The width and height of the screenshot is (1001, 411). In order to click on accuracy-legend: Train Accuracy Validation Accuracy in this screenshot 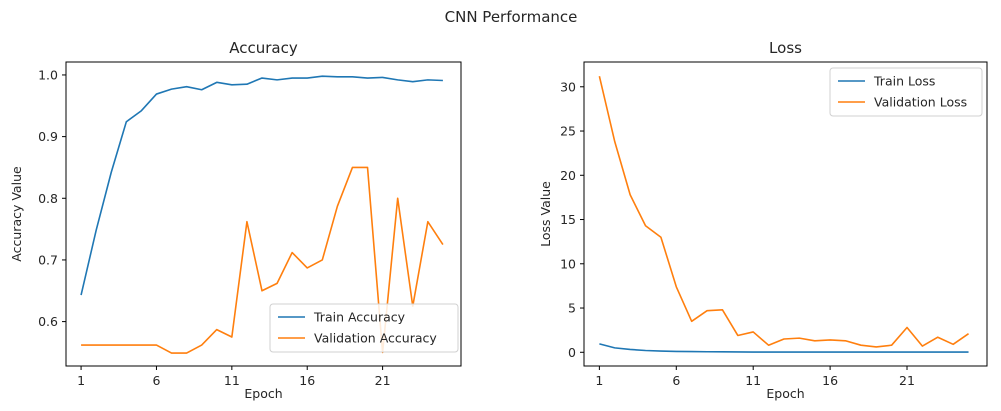, I will do `click(364, 328)`.